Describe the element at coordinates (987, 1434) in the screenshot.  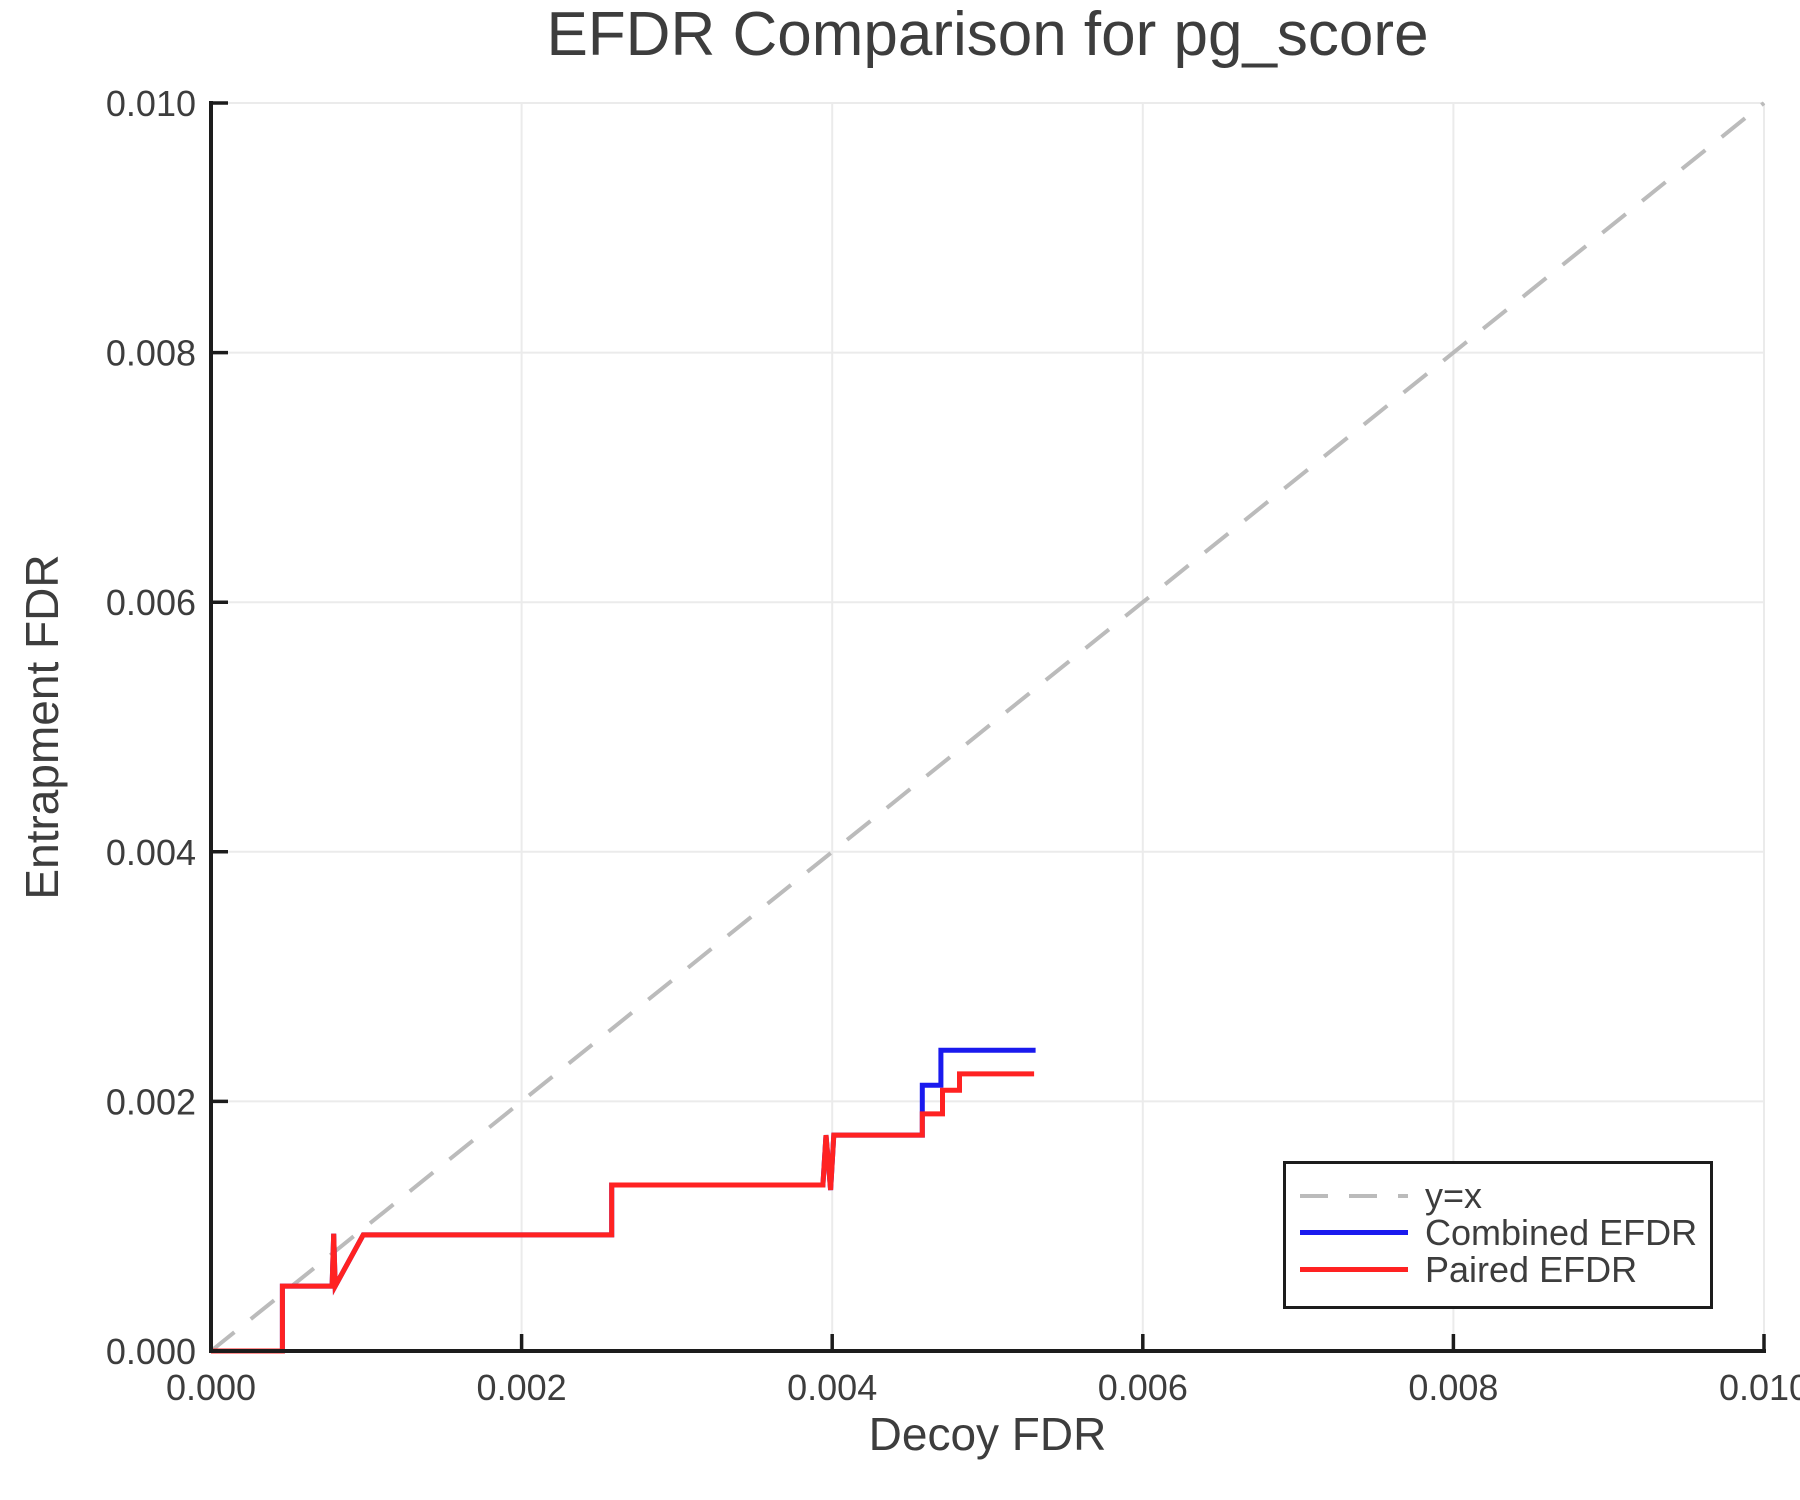
I see `x-axis-label: Decoy FDR` at that location.